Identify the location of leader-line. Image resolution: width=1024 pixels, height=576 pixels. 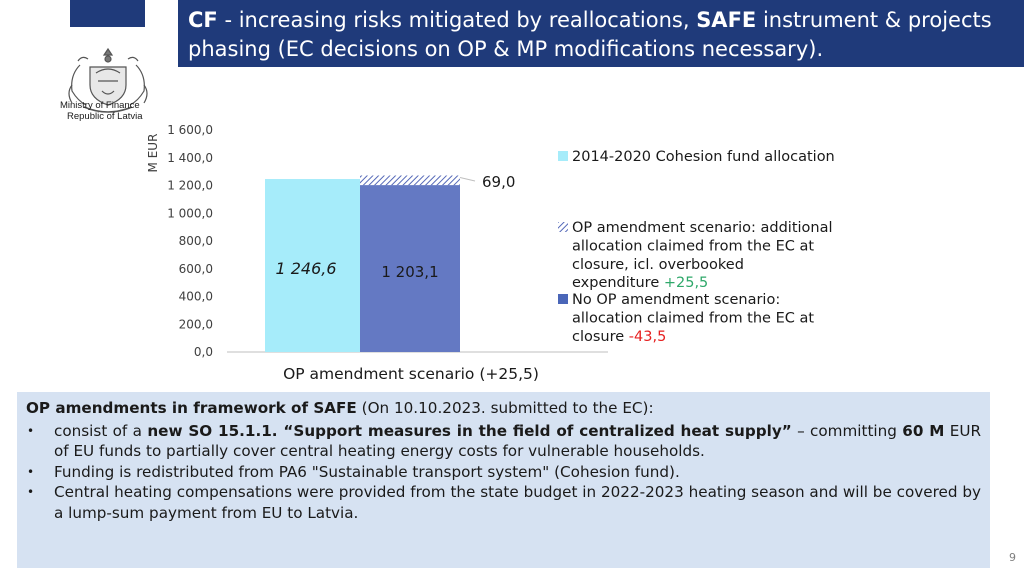
(467, 179).